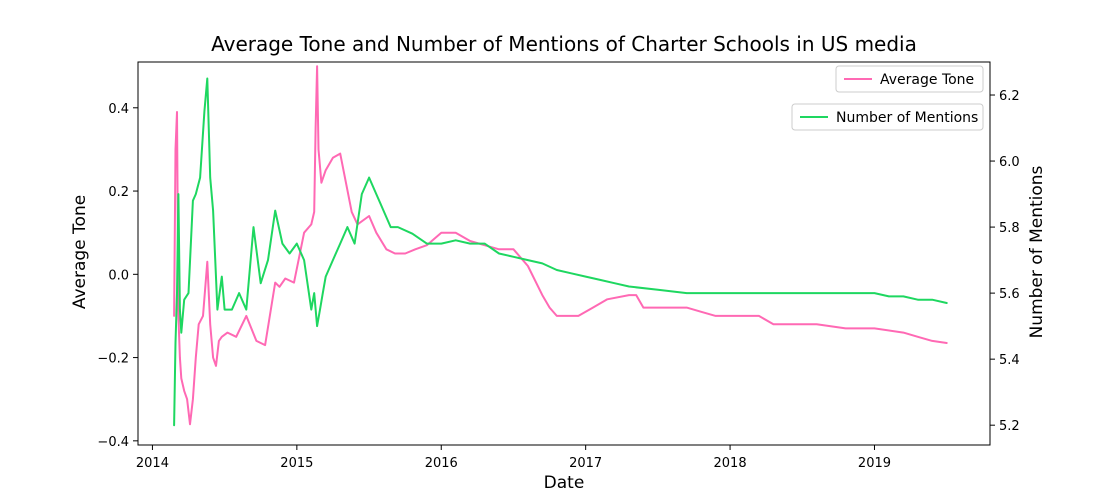  I want to click on y-axis-left-label: Average Tone, so click(80, 252).